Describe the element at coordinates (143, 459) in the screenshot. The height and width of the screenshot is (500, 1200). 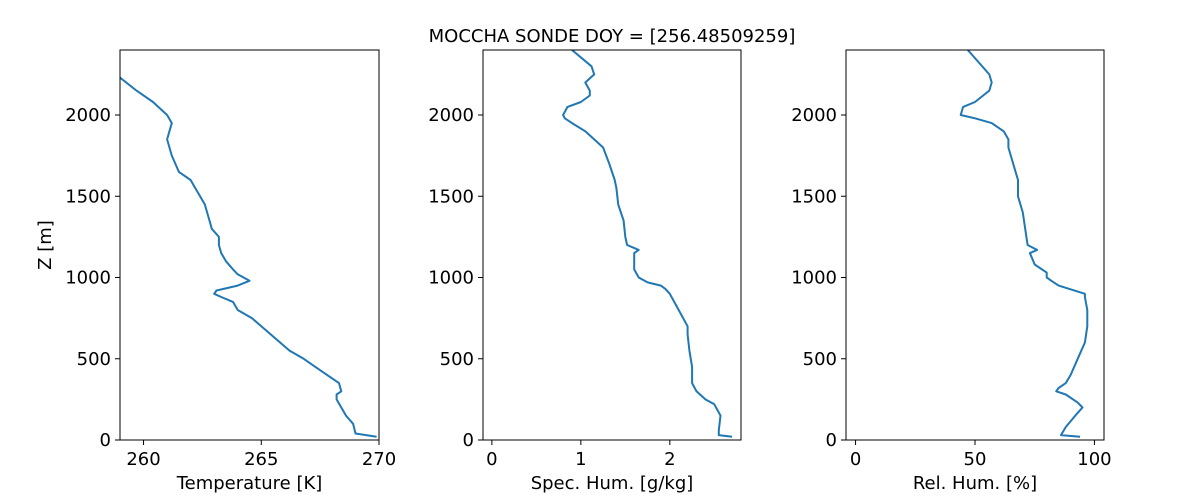
I see `x-tick-label: 260` at that location.